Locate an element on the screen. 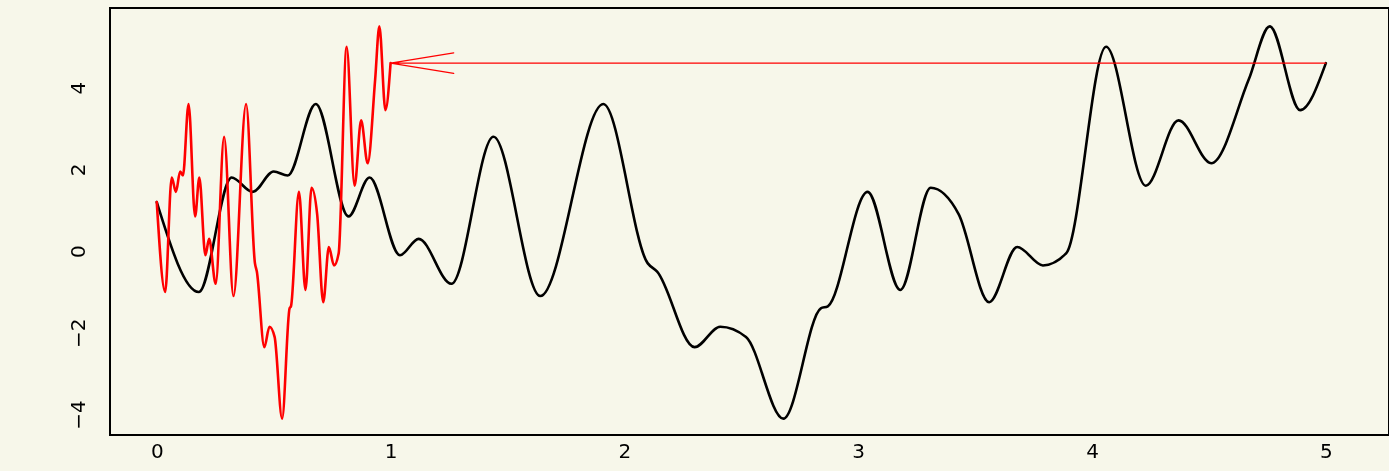 The height and width of the screenshot is (471, 1389). y-tick-label: −2 is located at coordinates (77, 333).